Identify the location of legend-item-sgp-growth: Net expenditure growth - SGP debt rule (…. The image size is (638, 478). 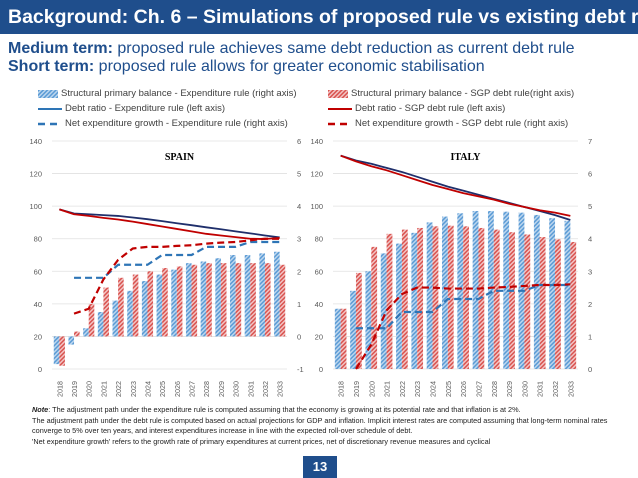
(448, 123).